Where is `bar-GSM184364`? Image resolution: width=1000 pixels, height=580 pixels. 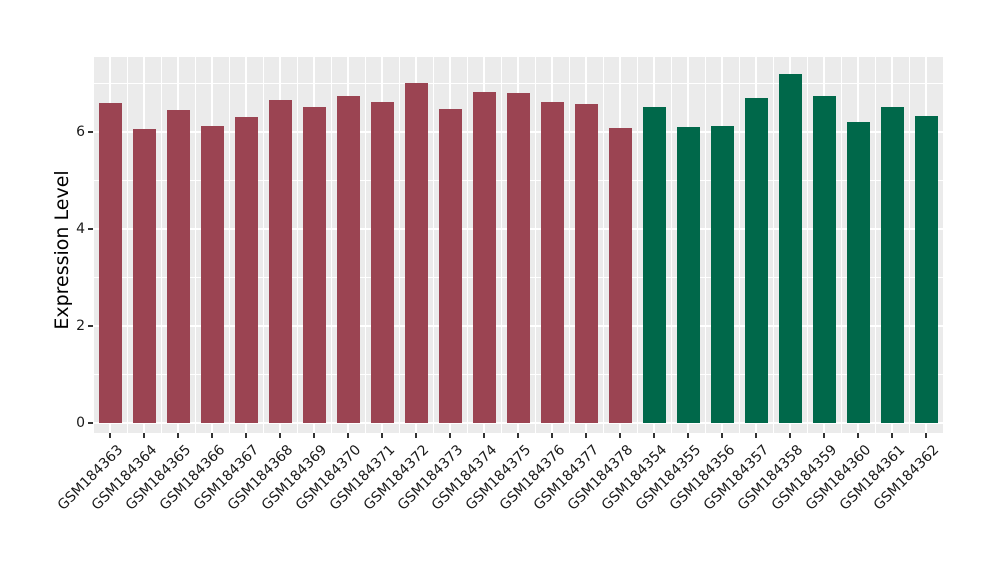 bar-GSM184364 is located at coordinates (144, 276).